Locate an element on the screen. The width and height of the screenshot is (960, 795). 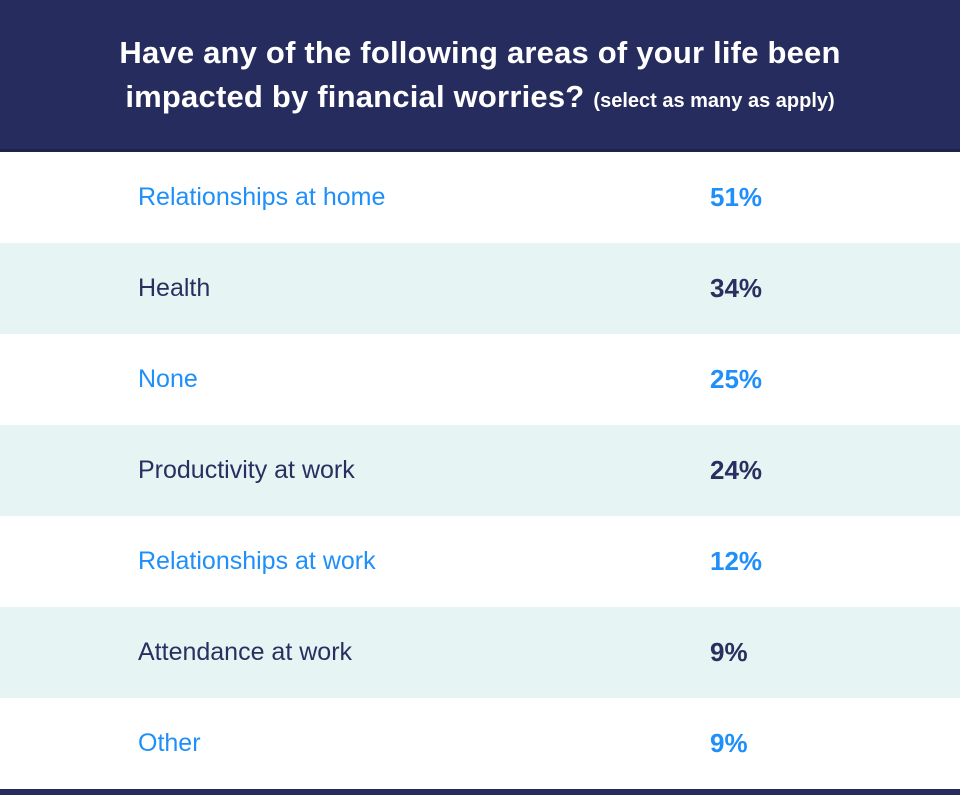
survey-row-7: Other 9% is located at coordinates (480, 743).